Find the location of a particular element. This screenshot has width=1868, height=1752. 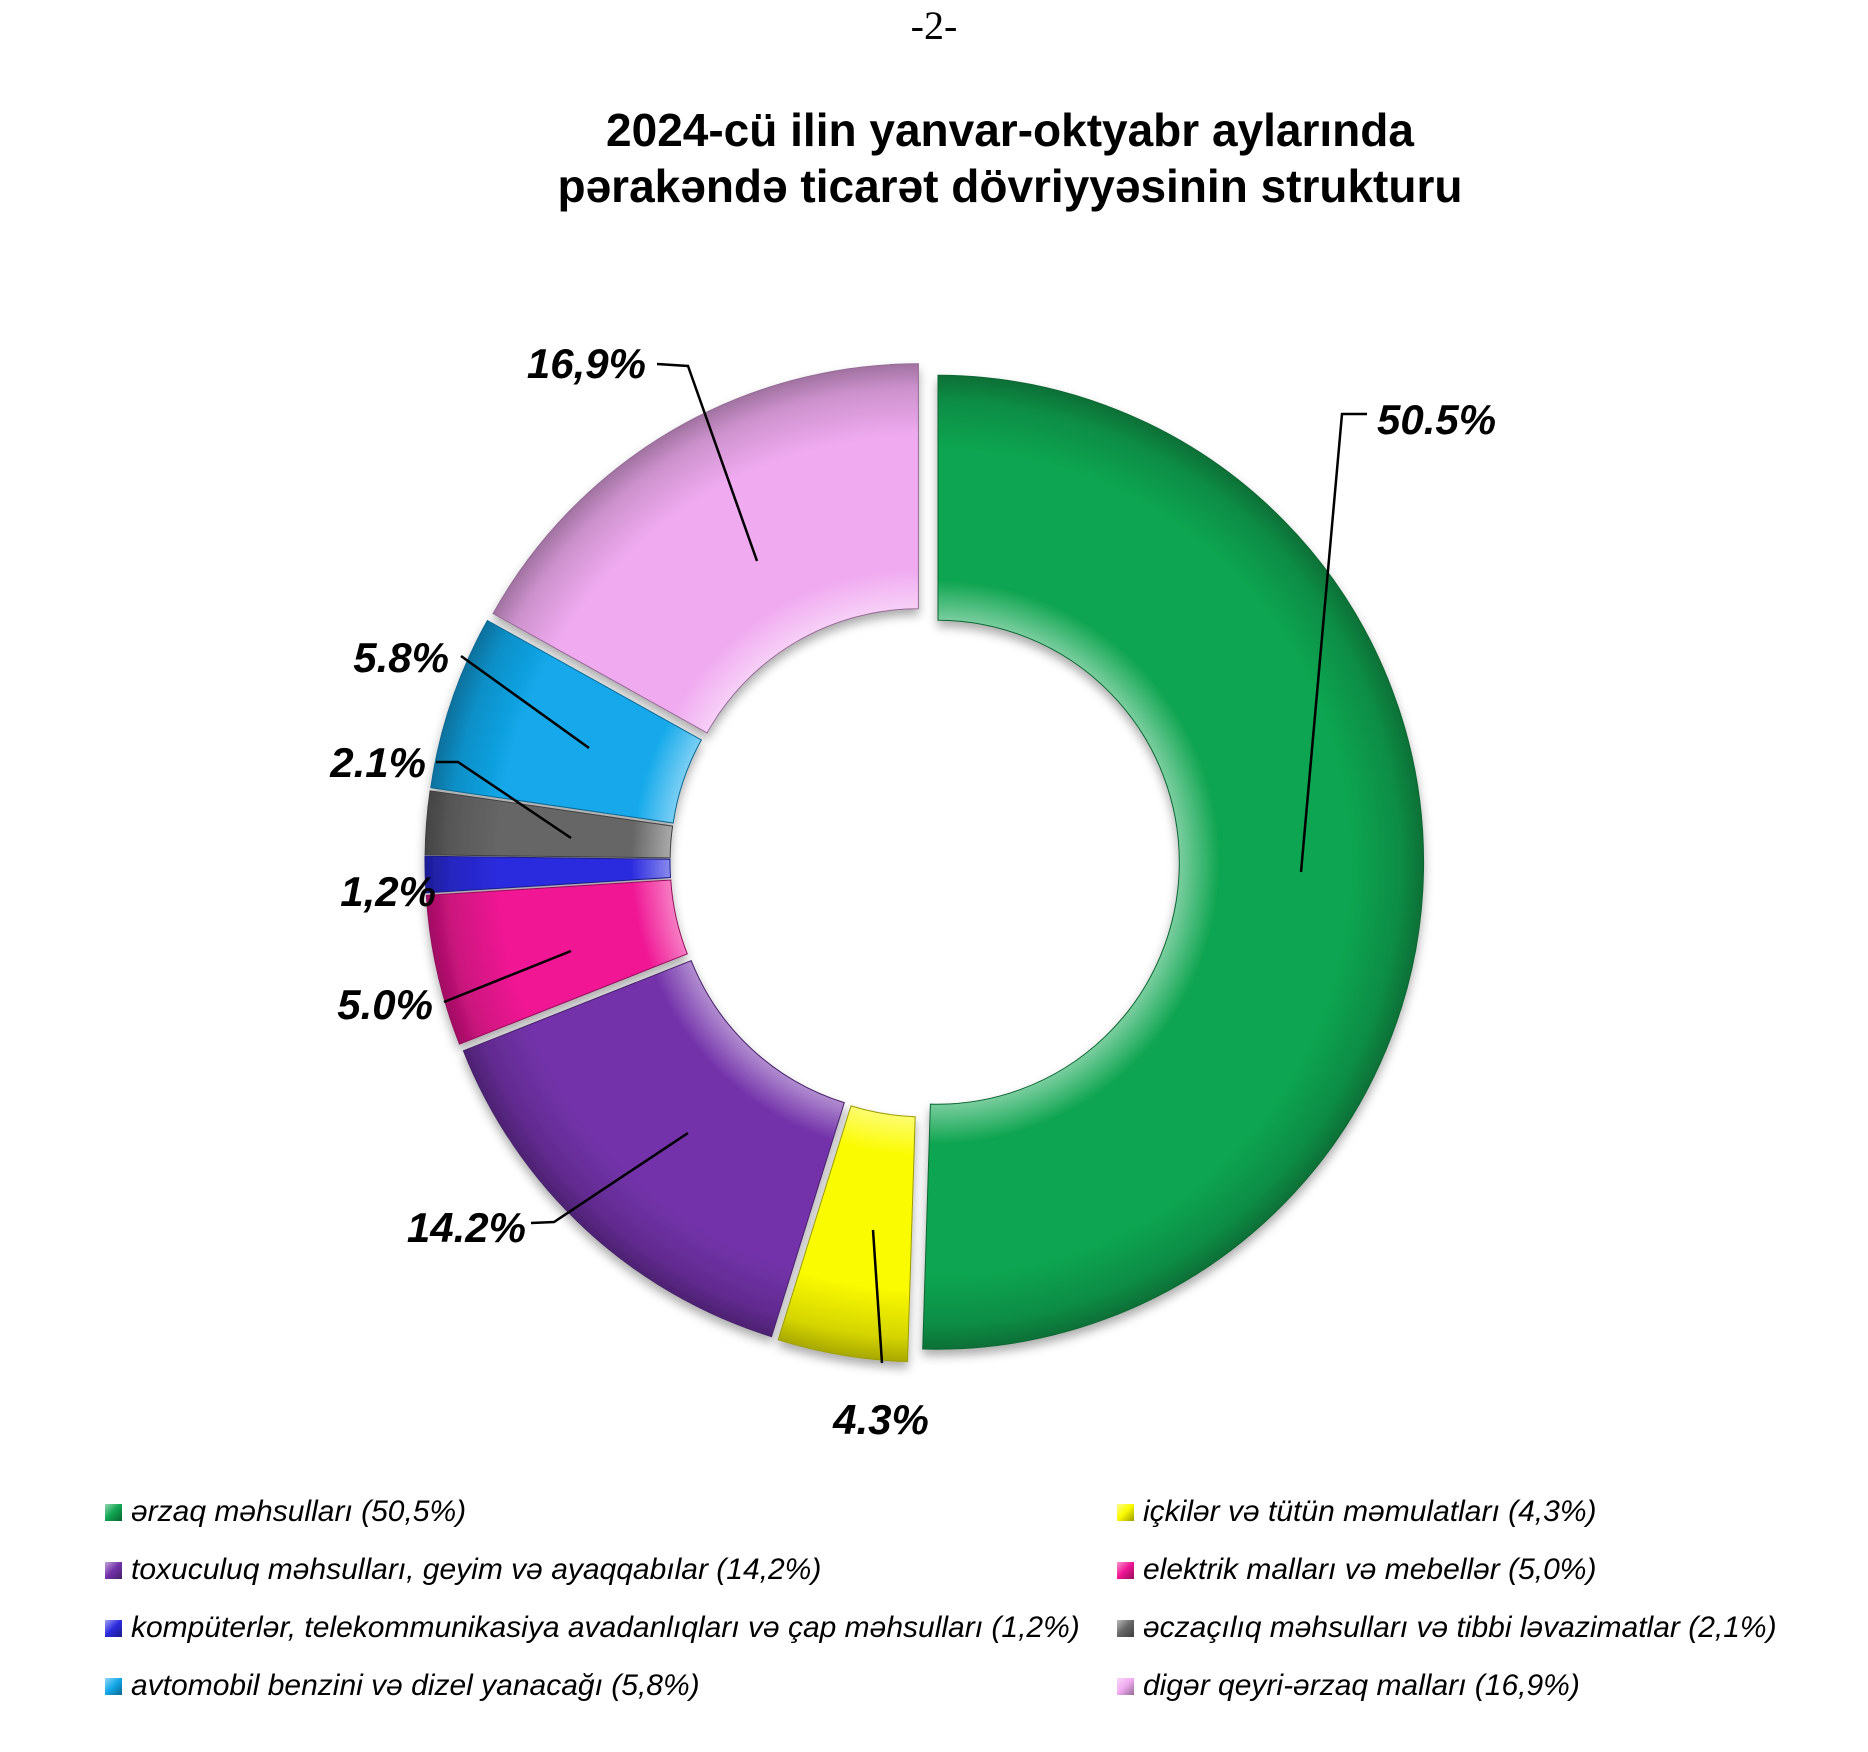

leader-line-other-non-food is located at coordinates (707, 462).